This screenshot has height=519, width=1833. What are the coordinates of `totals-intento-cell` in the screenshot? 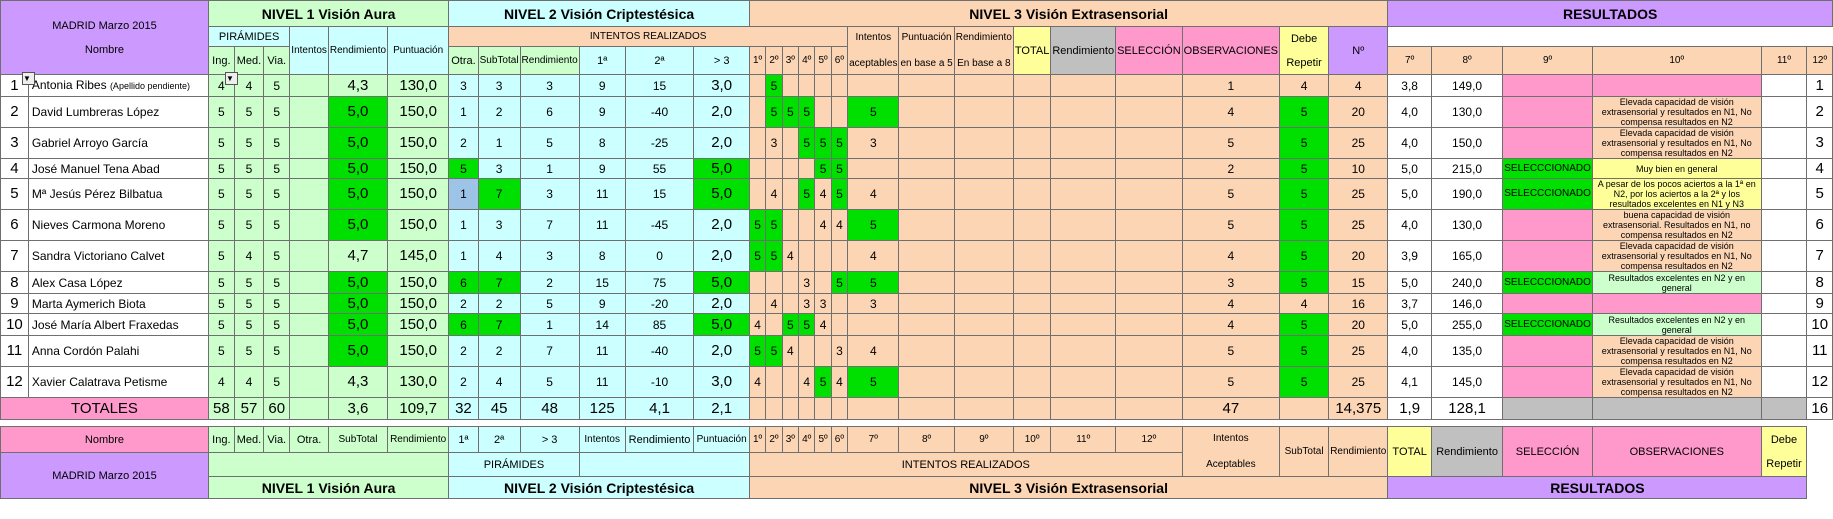 It's located at (774, 408).